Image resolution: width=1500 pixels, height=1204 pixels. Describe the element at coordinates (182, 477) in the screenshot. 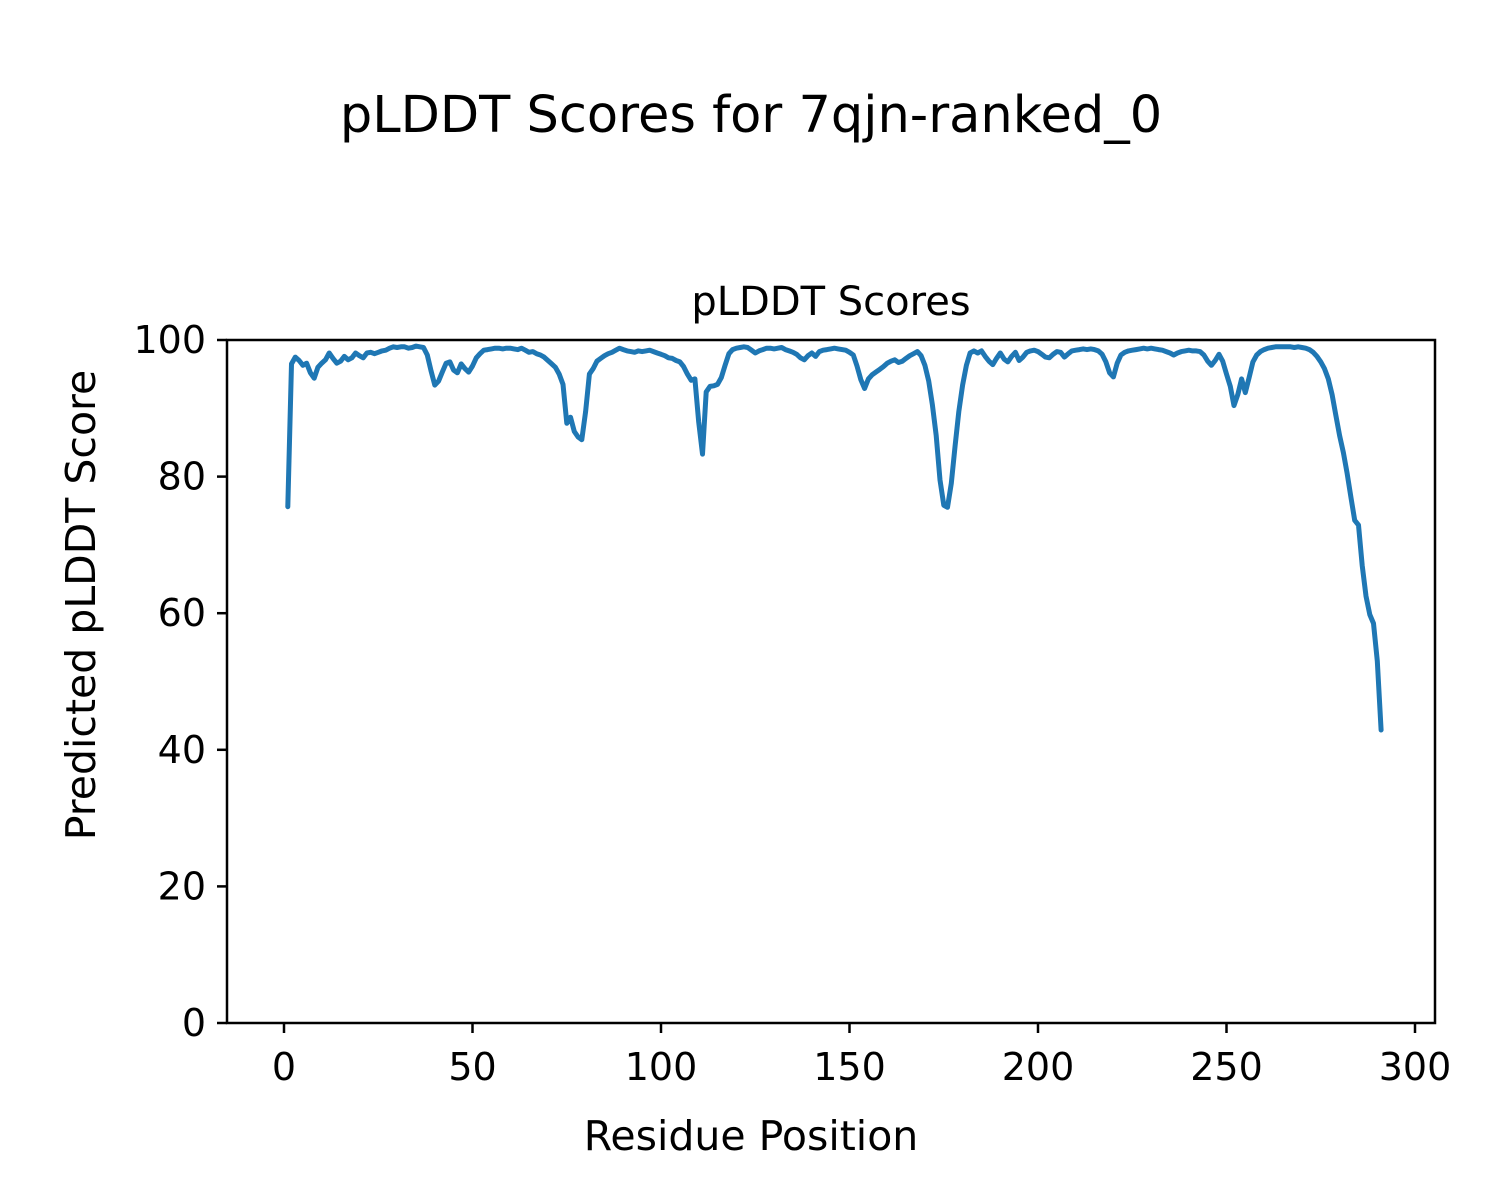

I see `y-tick-label: 80` at that location.